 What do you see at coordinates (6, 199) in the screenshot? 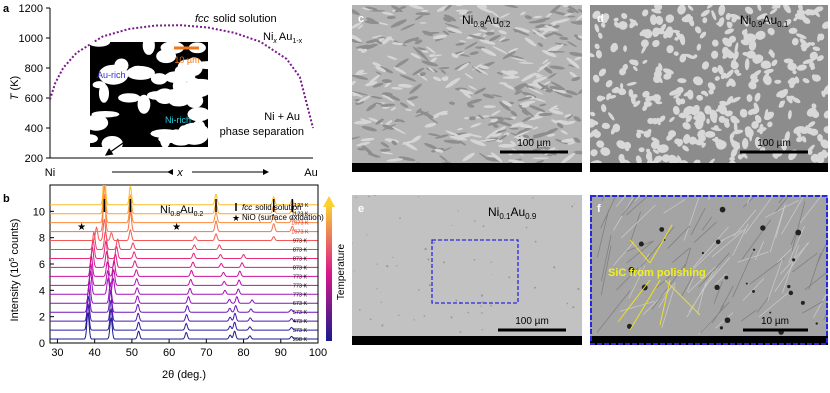
I see `panel-label: b` at bounding box center [6, 199].